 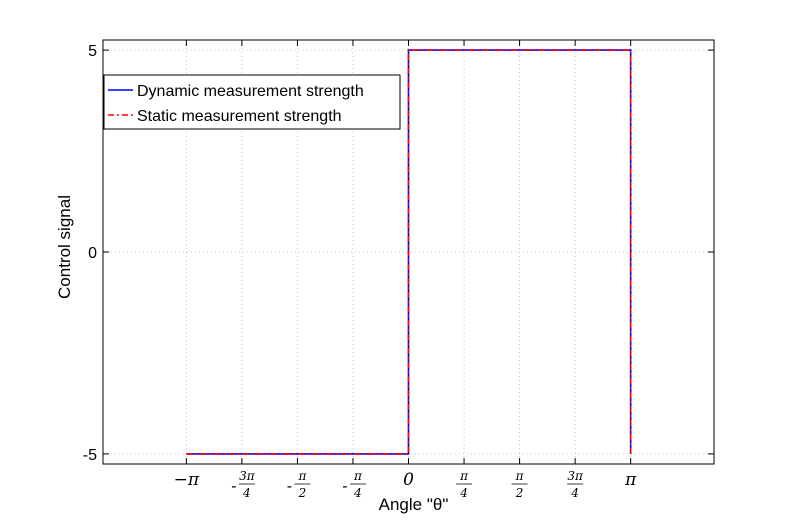 What do you see at coordinates (354, 484) in the screenshot?
I see `x-tick-label: -π 4` at bounding box center [354, 484].